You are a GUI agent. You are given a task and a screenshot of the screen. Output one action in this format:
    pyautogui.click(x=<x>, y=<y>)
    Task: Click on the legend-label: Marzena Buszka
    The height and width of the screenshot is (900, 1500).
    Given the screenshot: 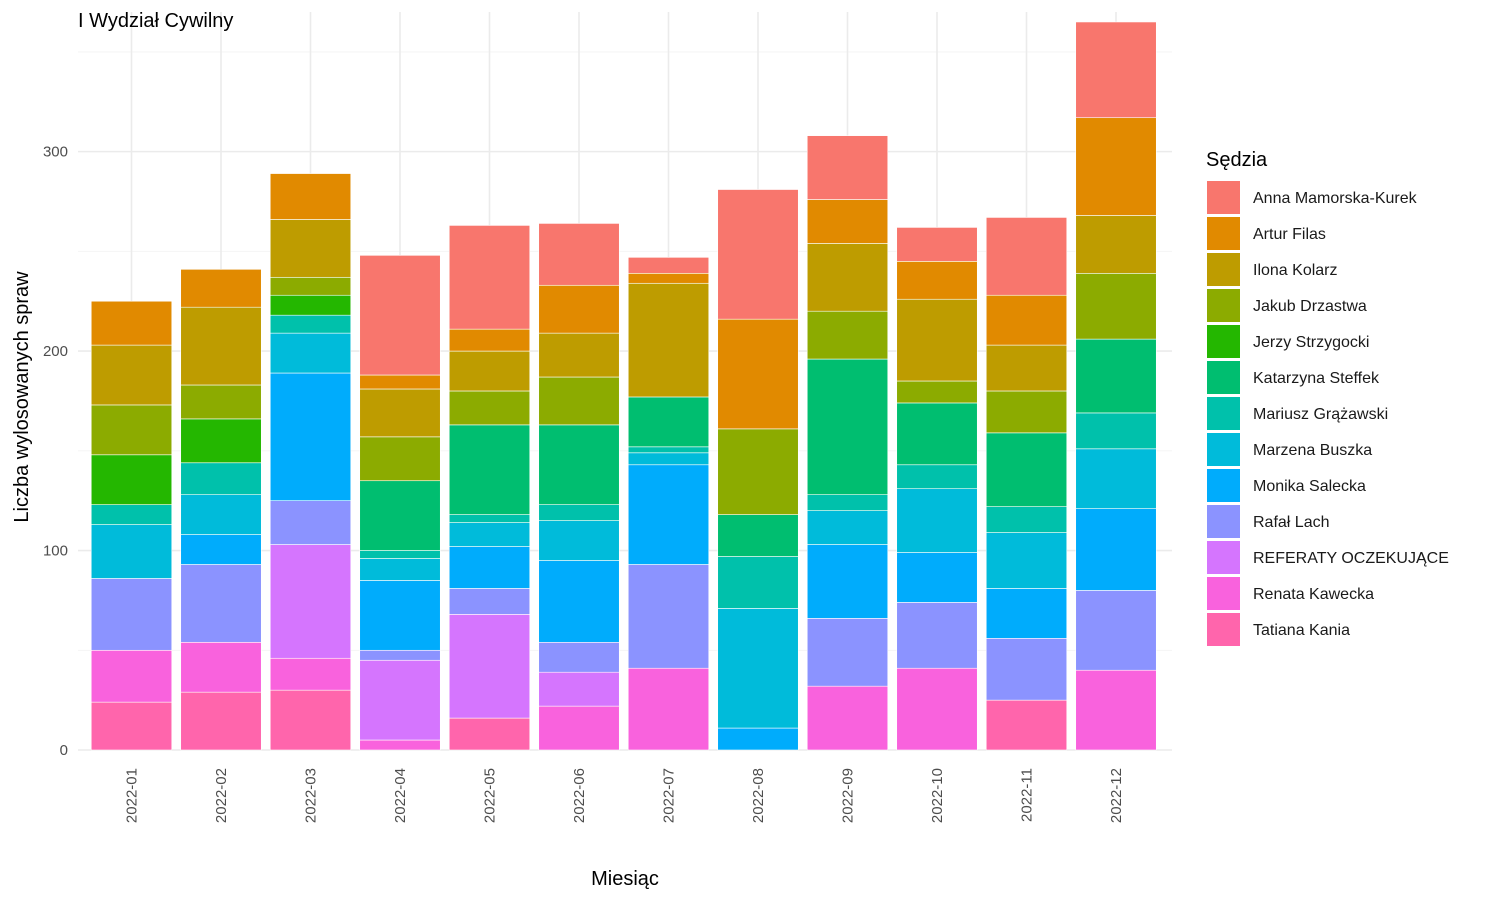 What is the action you would take?
    pyautogui.click(x=1312, y=450)
    